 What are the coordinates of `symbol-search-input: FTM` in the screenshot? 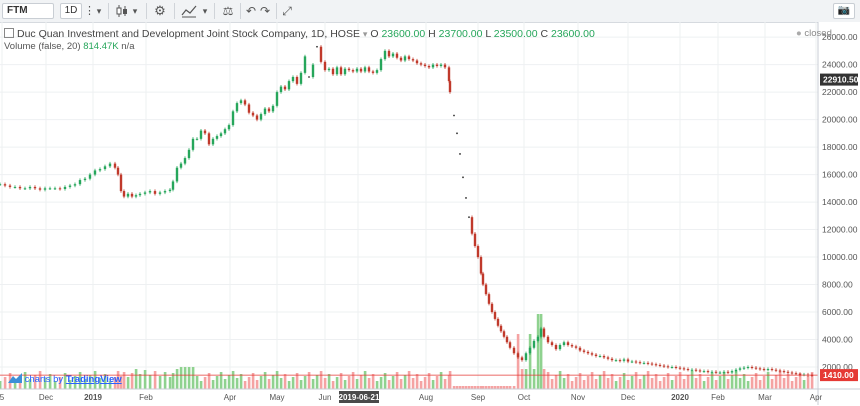 It's located at (28, 11).